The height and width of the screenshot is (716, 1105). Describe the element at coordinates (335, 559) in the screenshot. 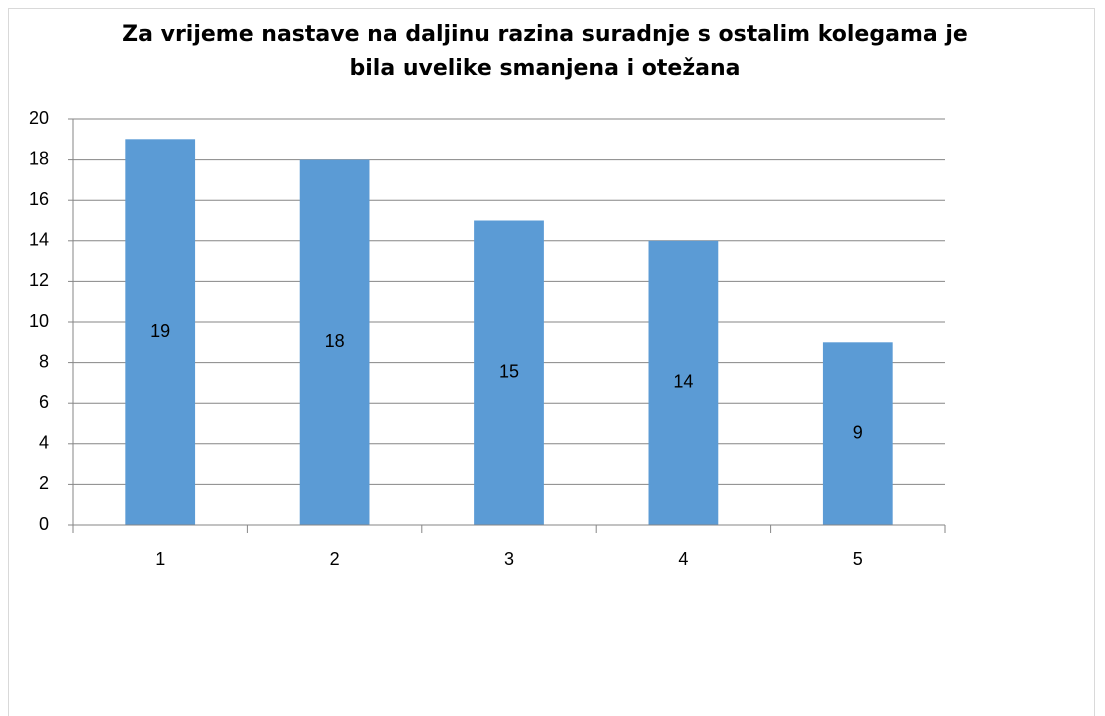

I see `x-tick-label: 2` at that location.